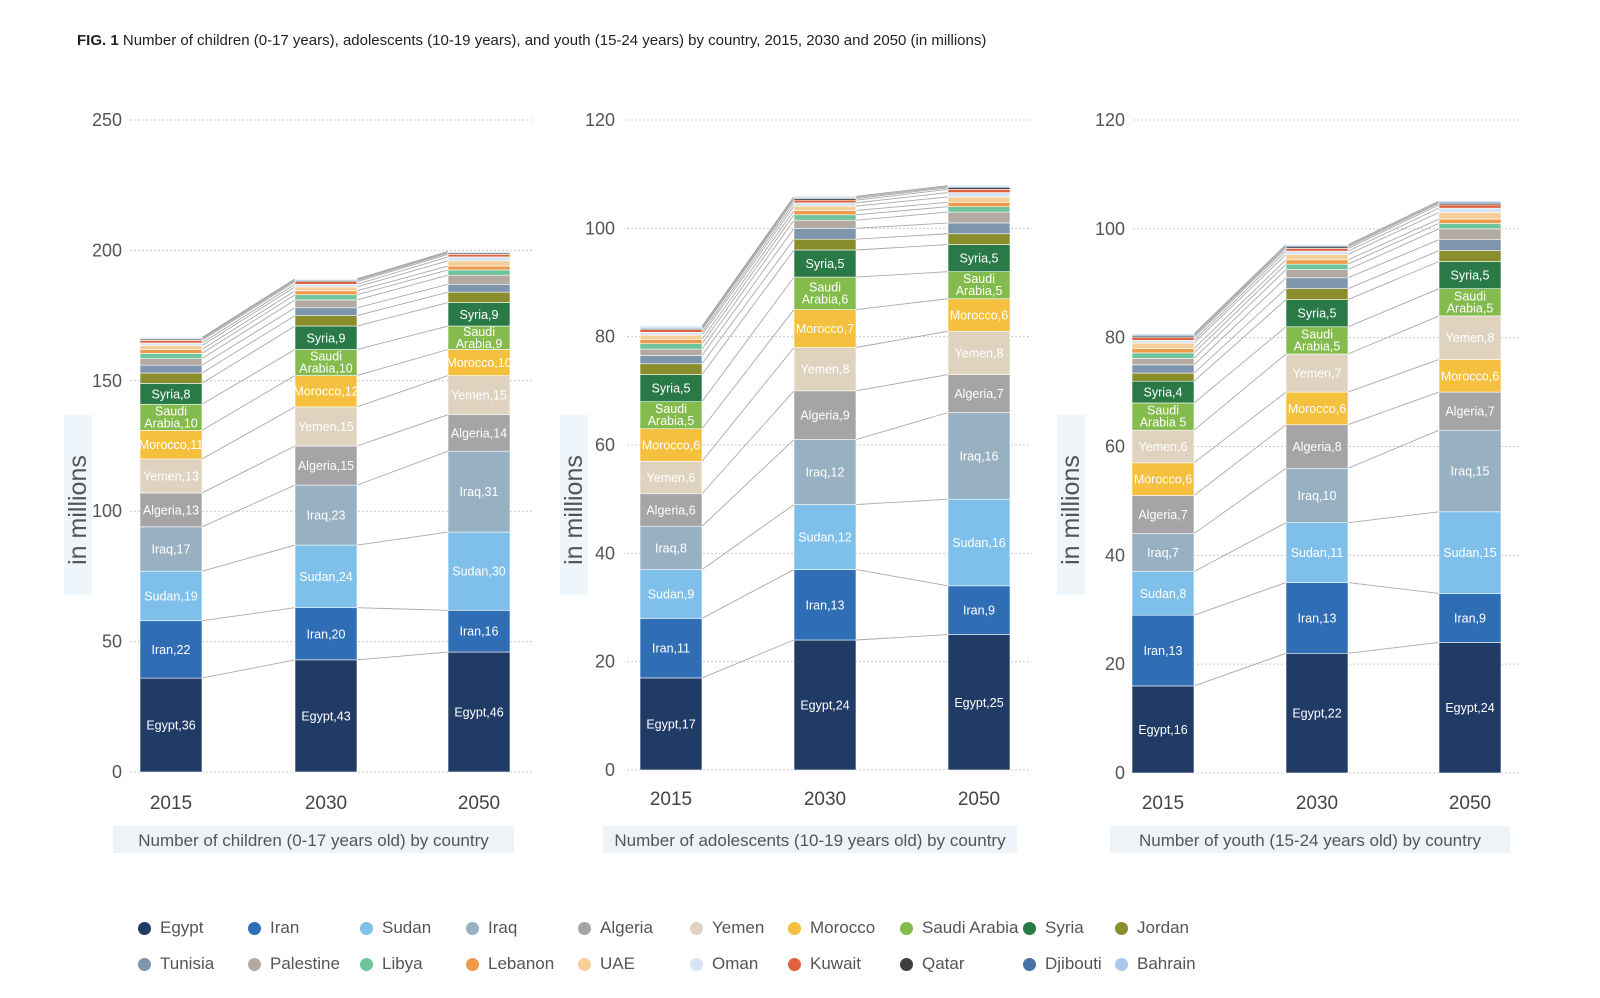  I want to click on y-tick-label: 40, so click(1115, 555).